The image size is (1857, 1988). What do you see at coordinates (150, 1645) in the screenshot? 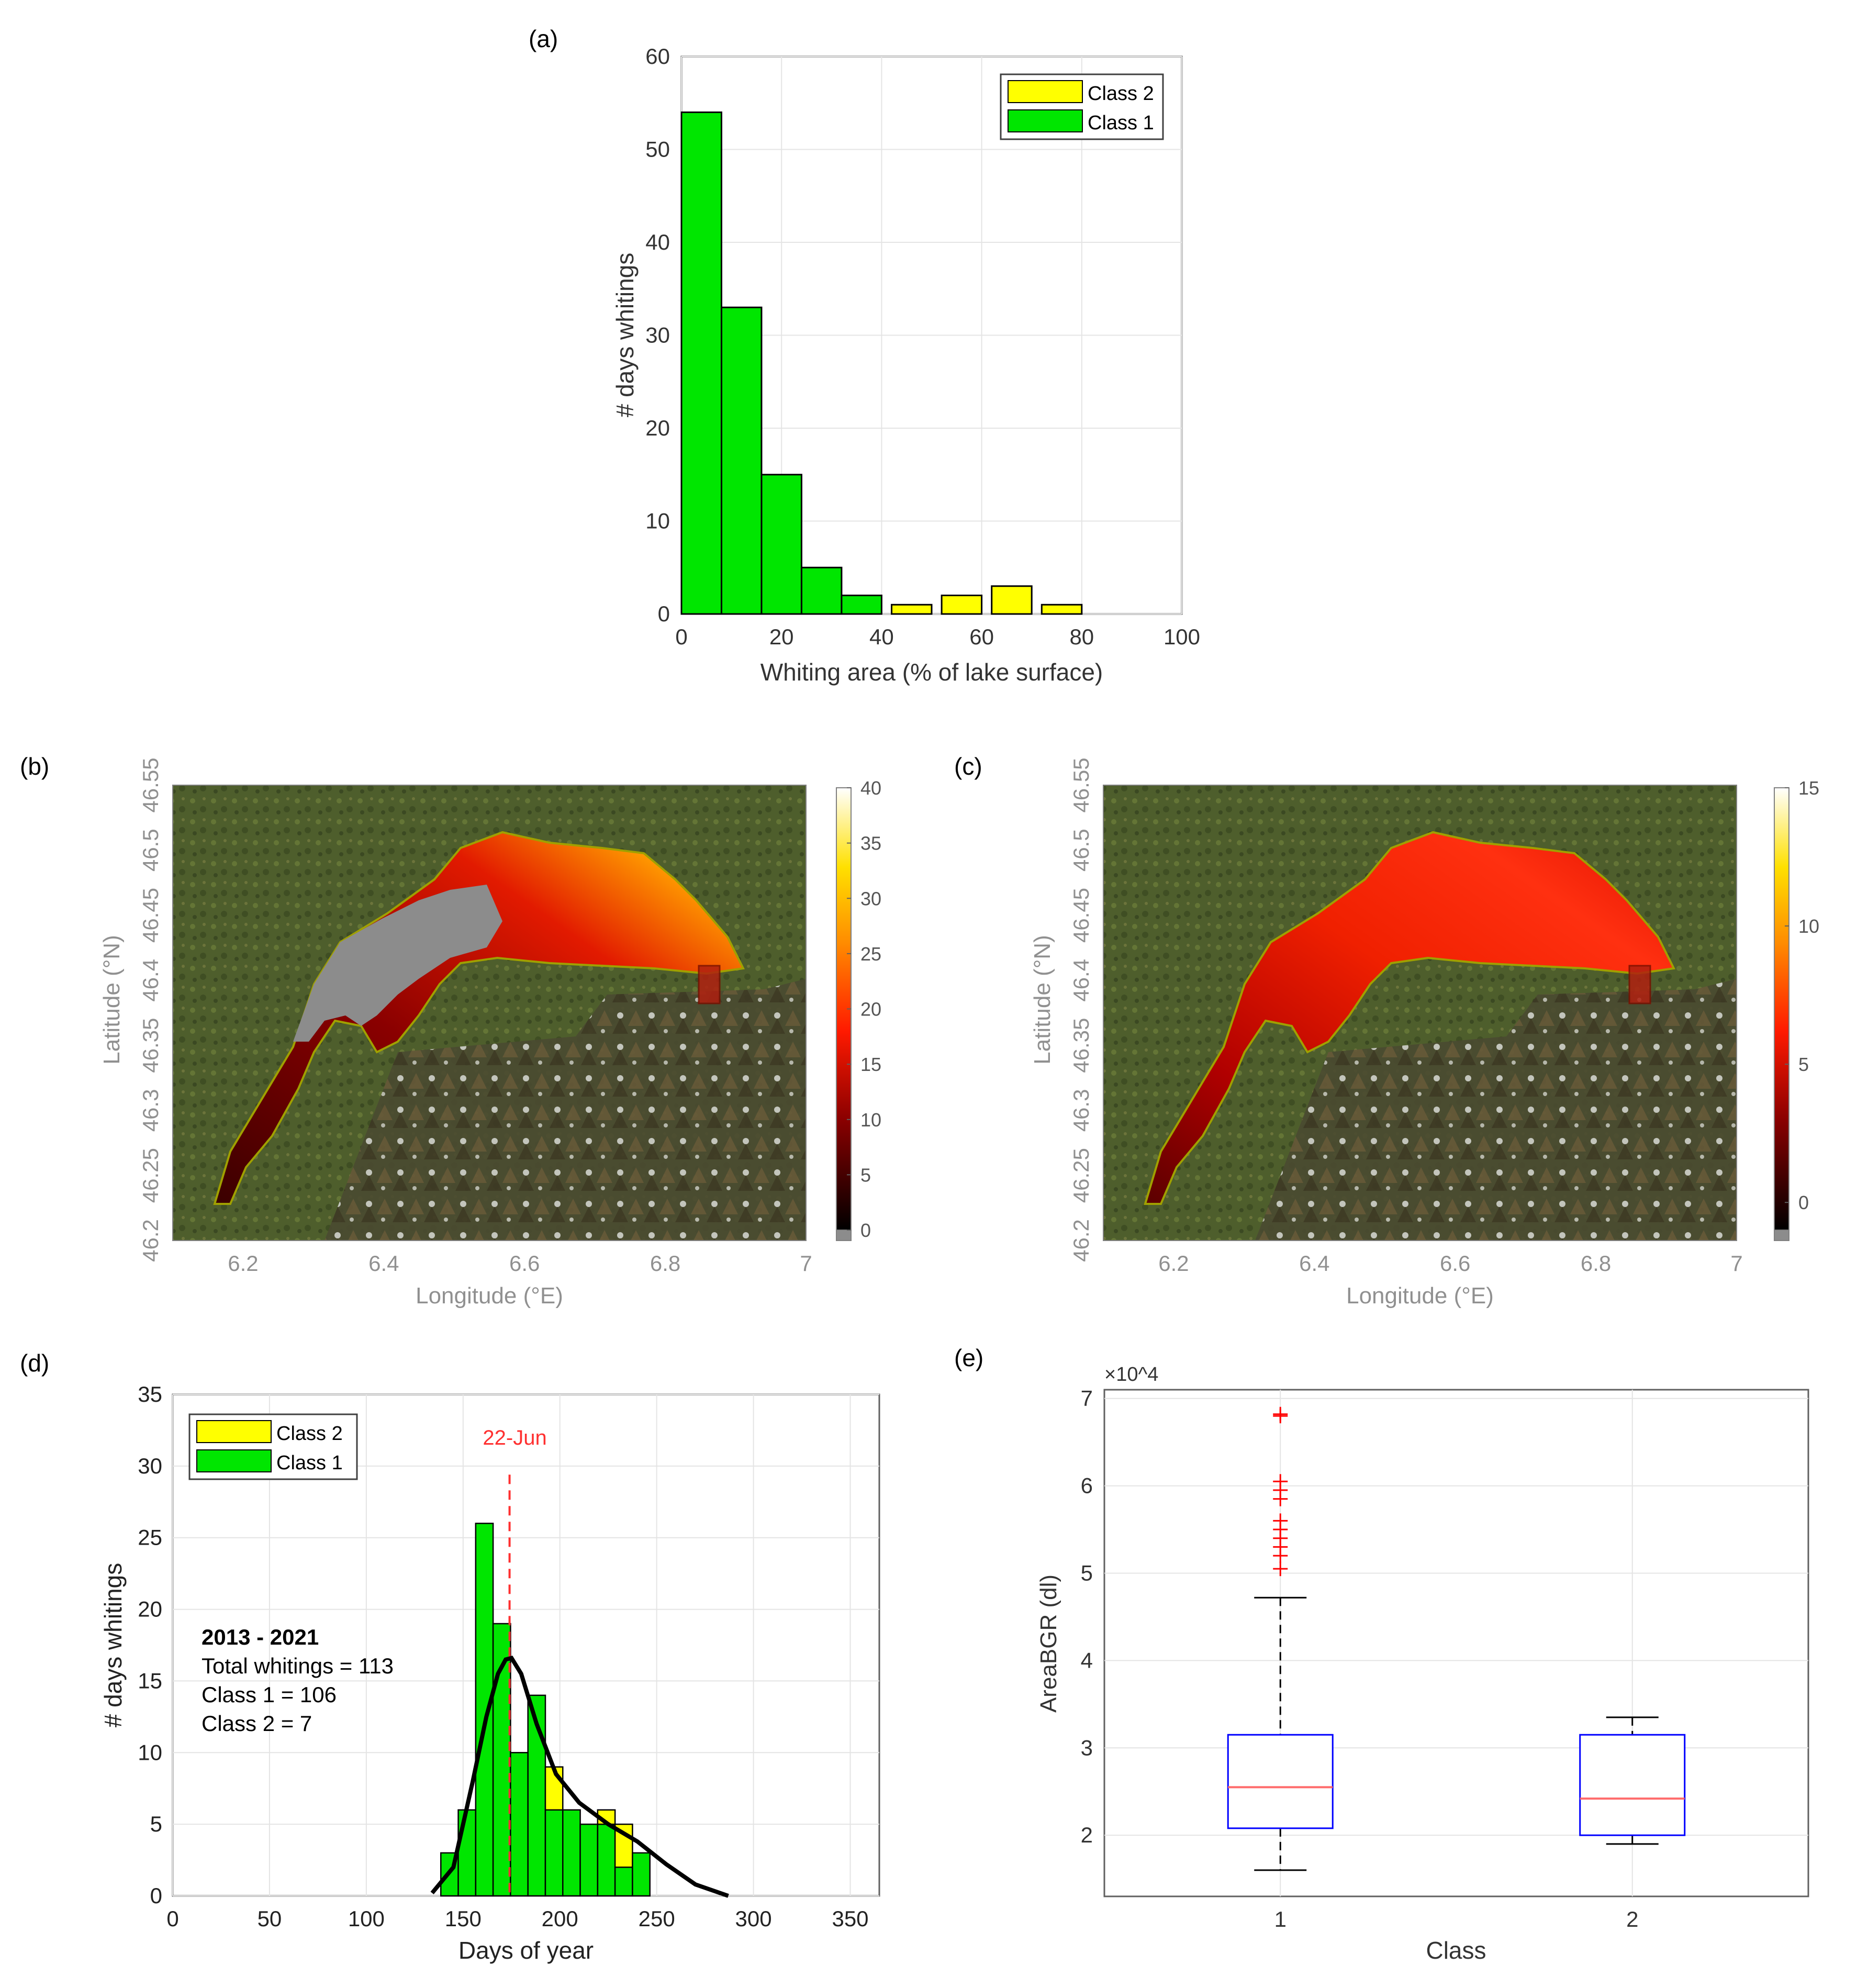
I see `panel-d-y-ticks: 0 5 10 15 20 25 30 35` at bounding box center [150, 1645].